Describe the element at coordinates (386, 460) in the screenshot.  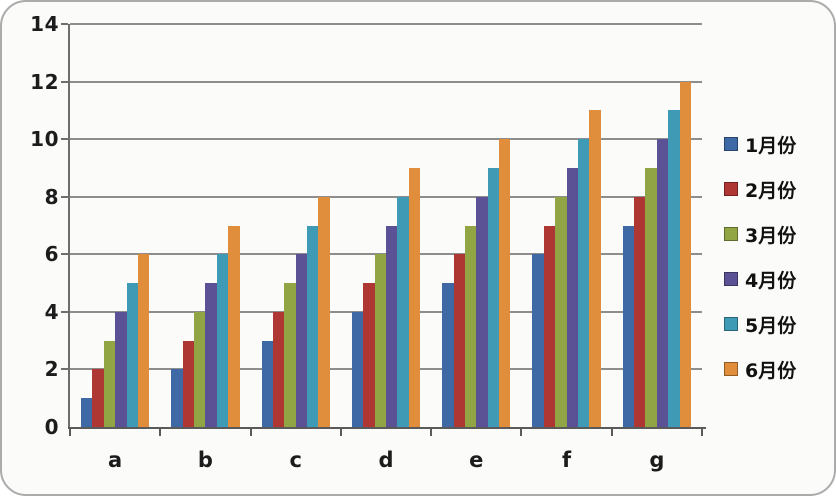
I see `x-category-label-d: d` at that location.